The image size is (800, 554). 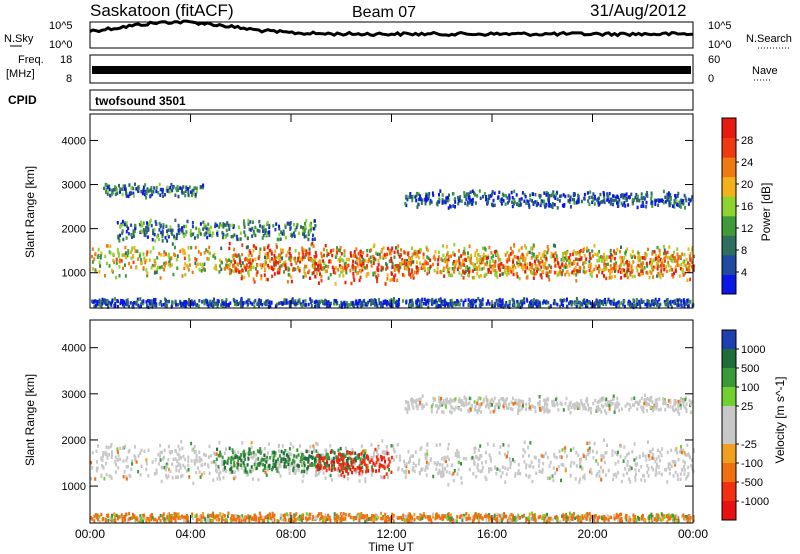 I want to click on colorbar-tick-label: 16, so click(x=747, y=207).